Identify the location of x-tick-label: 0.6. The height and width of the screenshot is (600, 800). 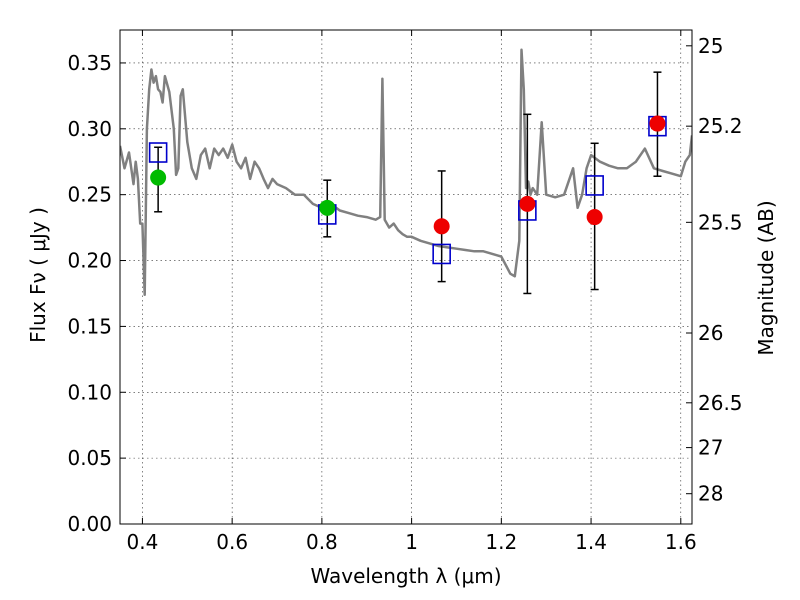
(232, 542).